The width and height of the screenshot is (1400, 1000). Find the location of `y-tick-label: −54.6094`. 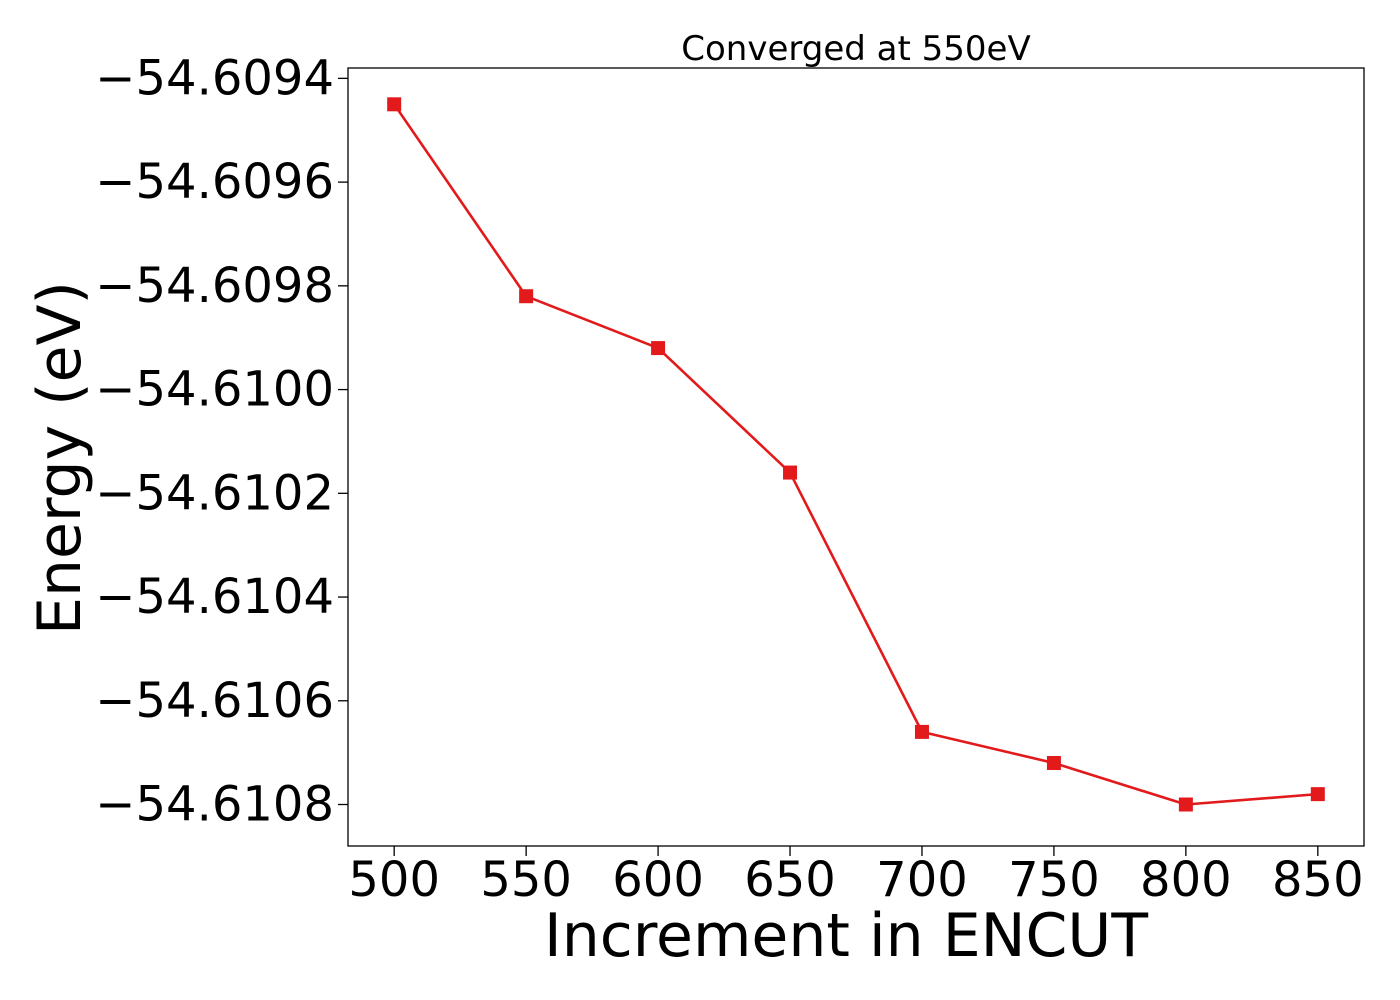

y-tick-label: −54.6094 is located at coordinates (214, 78).